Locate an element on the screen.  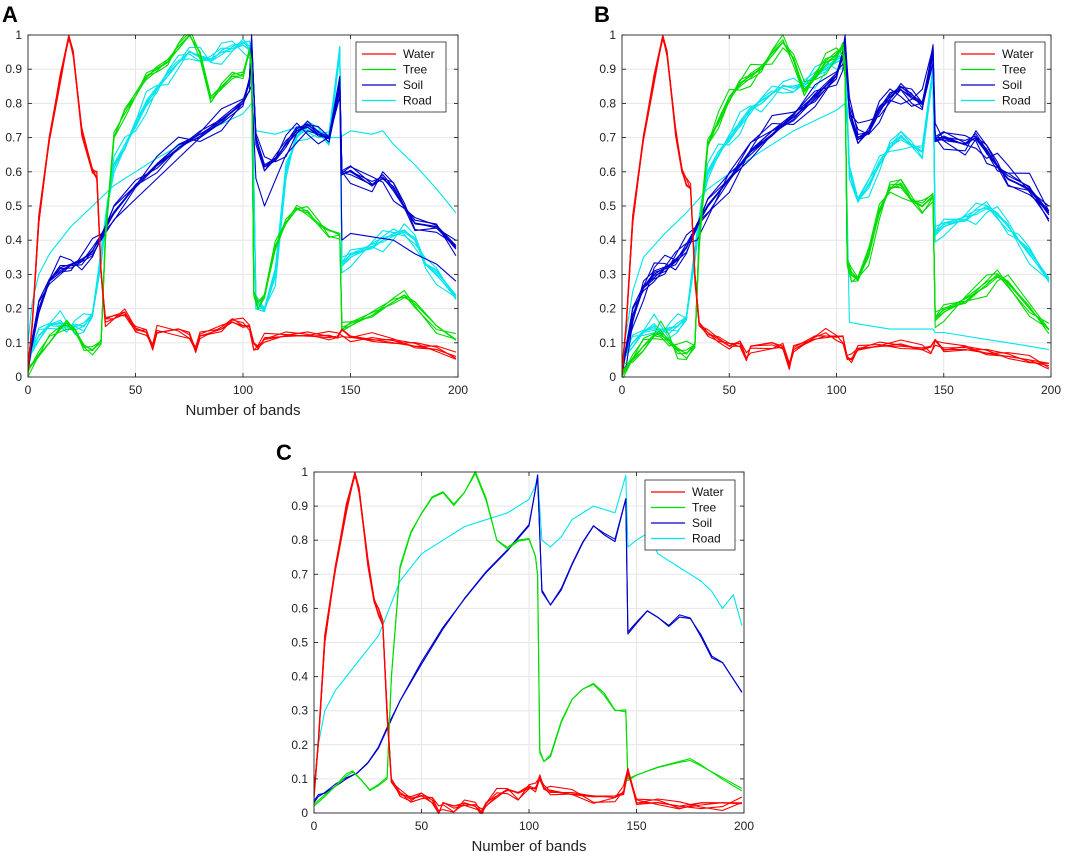
series-line-road is located at coordinates (836, 211).